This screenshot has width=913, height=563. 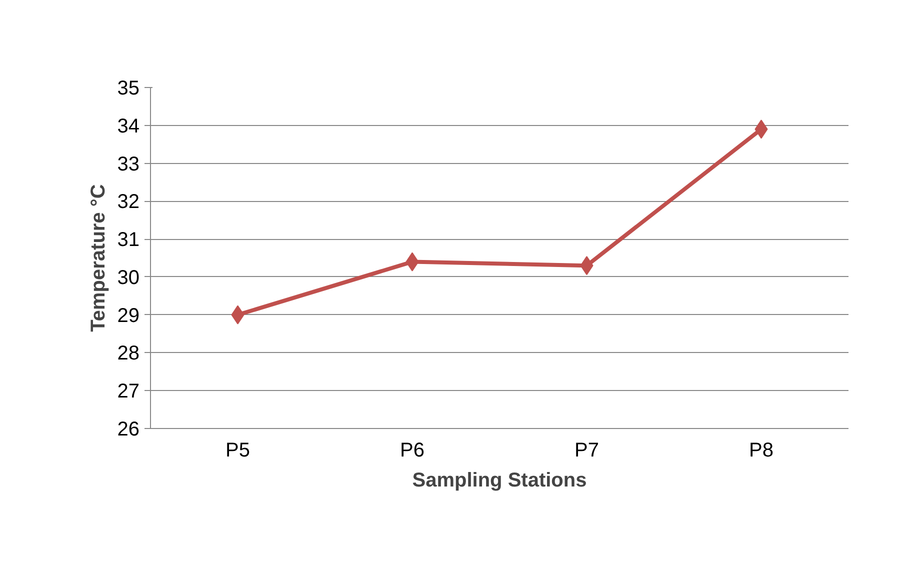 What do you see at coordinates (128, 277) in the screenshot?
I see `y-tick-label: 30` at bounding box center [128, 277].